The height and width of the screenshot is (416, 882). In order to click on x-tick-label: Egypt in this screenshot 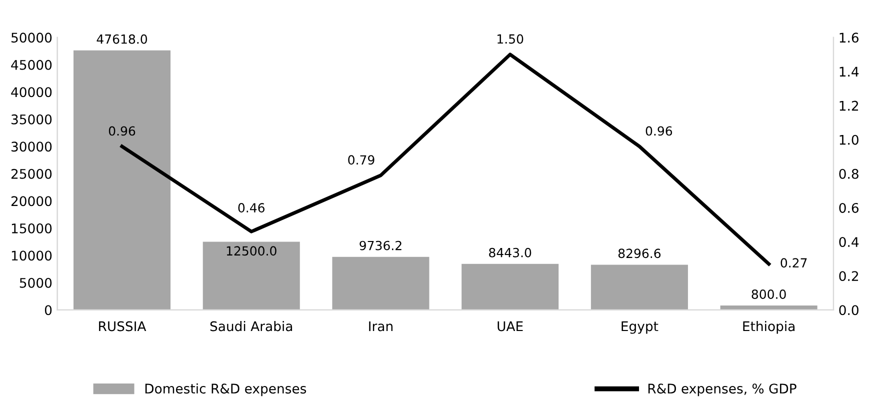, I will do `click(640, 327)`.